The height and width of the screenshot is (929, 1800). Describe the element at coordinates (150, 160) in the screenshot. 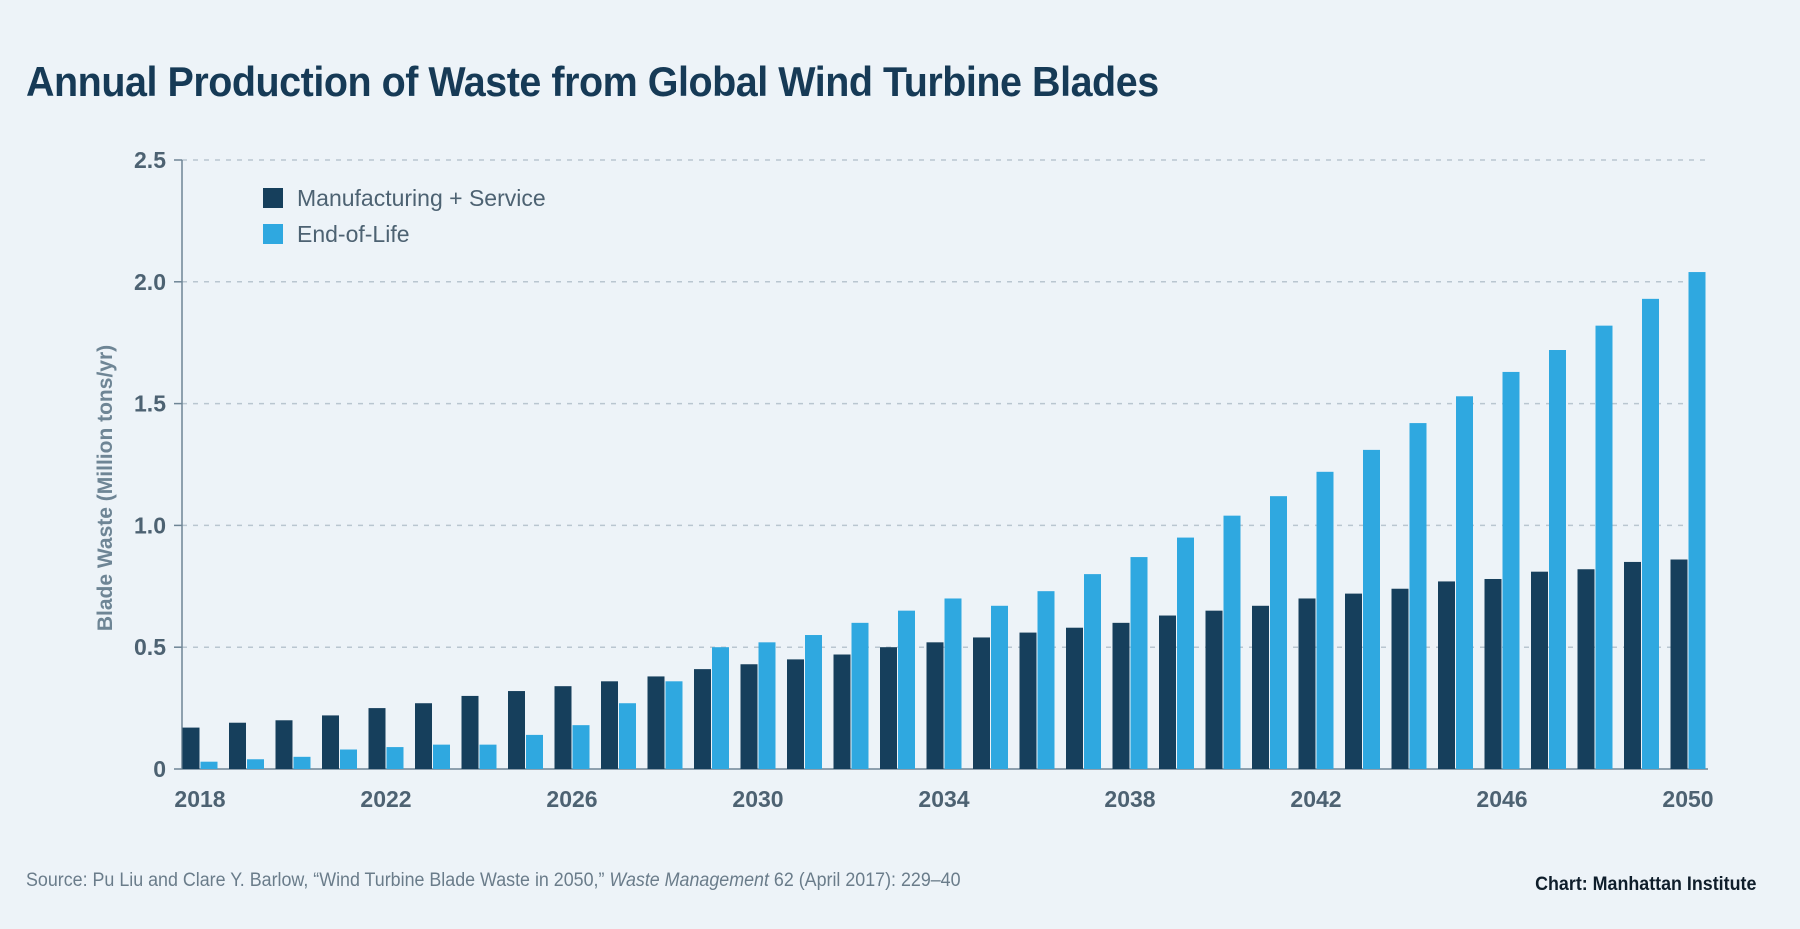

I see `y-tick-label: 2.5` at that location.